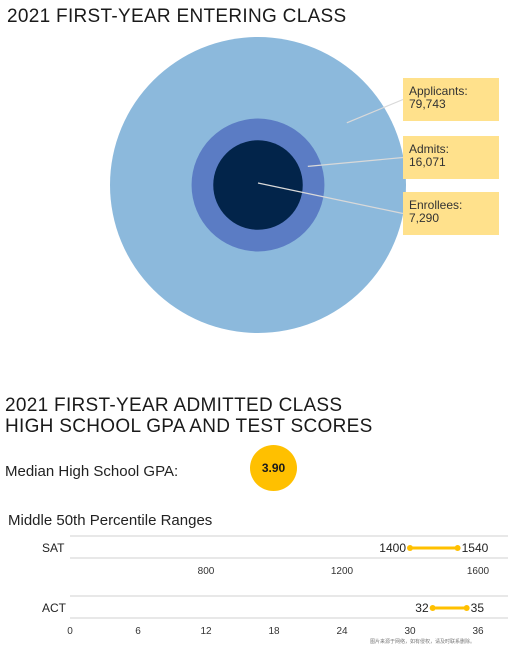  Describe the element at coordinates (451, 213) in the screenshot. I see `callout-box-enrollees` at that location.